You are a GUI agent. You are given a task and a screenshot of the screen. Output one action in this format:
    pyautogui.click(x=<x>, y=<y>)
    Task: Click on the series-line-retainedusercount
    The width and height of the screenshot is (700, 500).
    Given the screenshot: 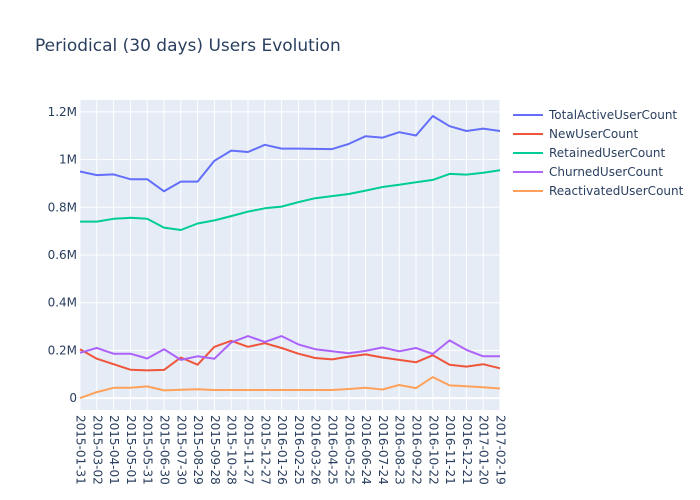 What is the action you would take?
    pyautogui.click(x=290, y=200)
    